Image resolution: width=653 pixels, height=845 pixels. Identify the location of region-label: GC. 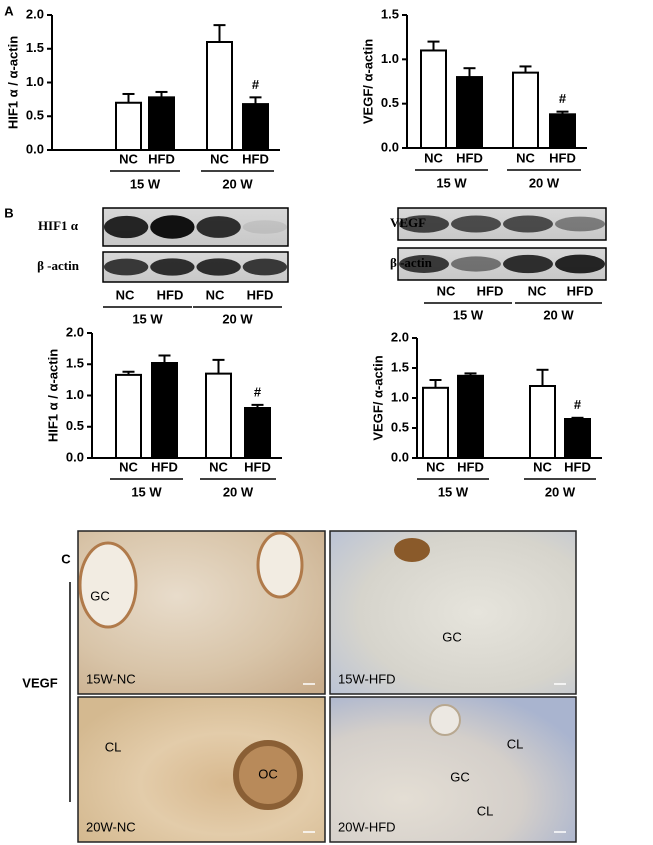
(460, 776).